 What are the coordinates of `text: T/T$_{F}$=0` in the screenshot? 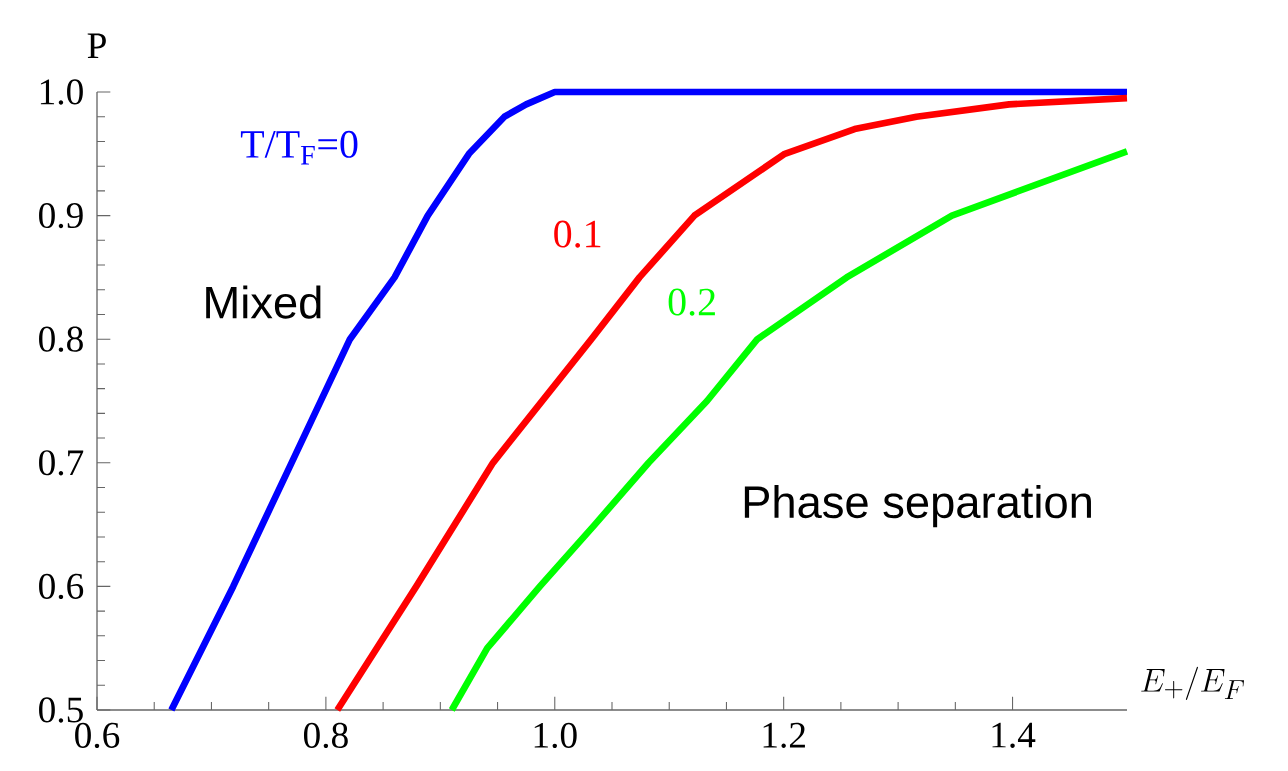 It's located at (299, 147).